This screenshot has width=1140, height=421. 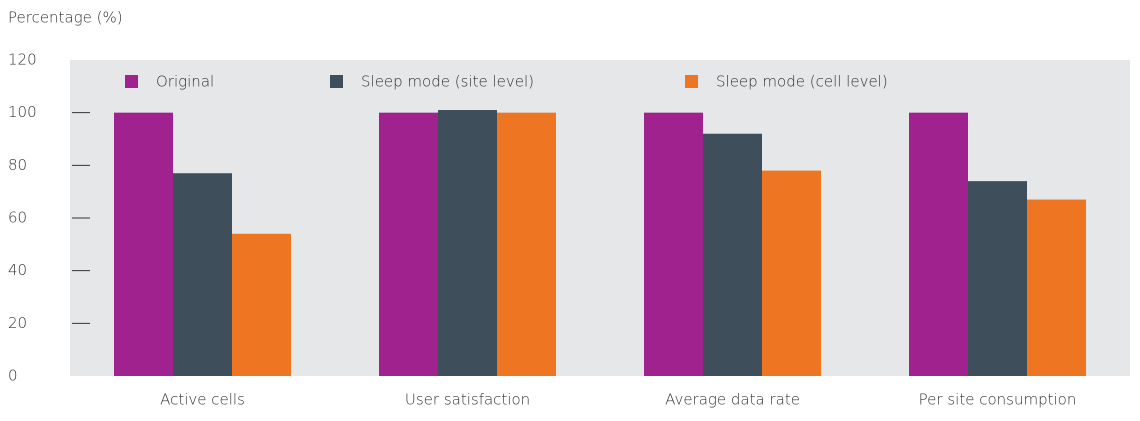 I want to click on x-tick-label: User satisfaction, so click(x=467, y=400).